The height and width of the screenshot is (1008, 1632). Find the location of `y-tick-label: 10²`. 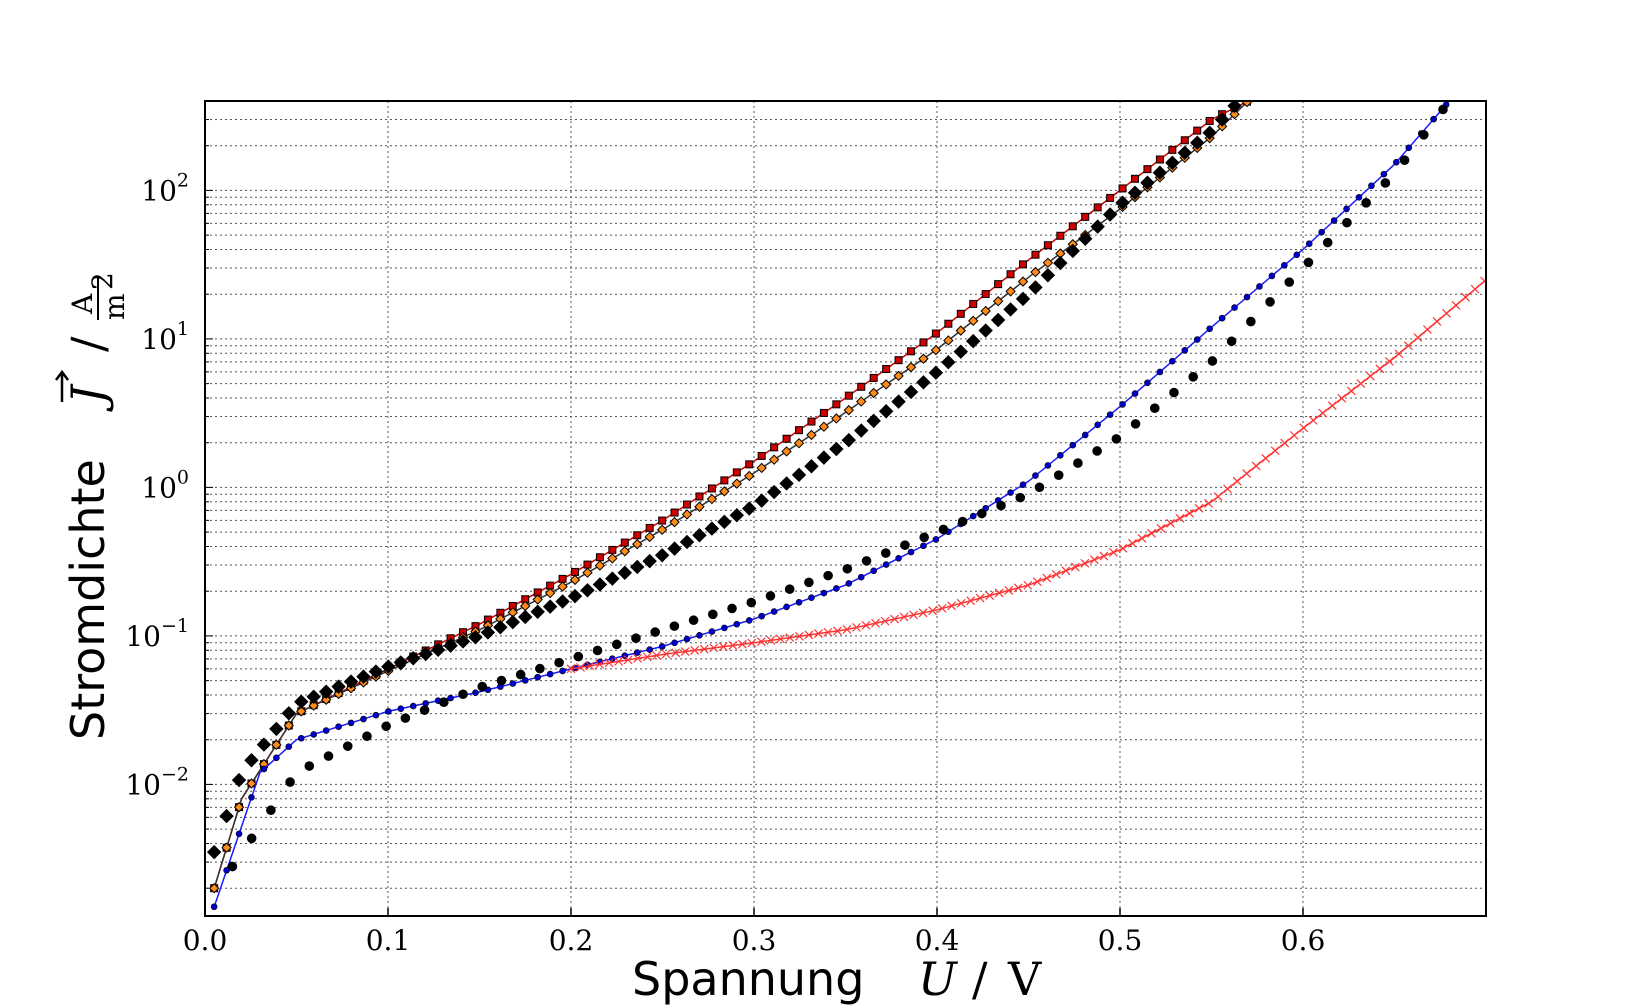

y-tick-label: 10² is located at coordinates (165, 188).